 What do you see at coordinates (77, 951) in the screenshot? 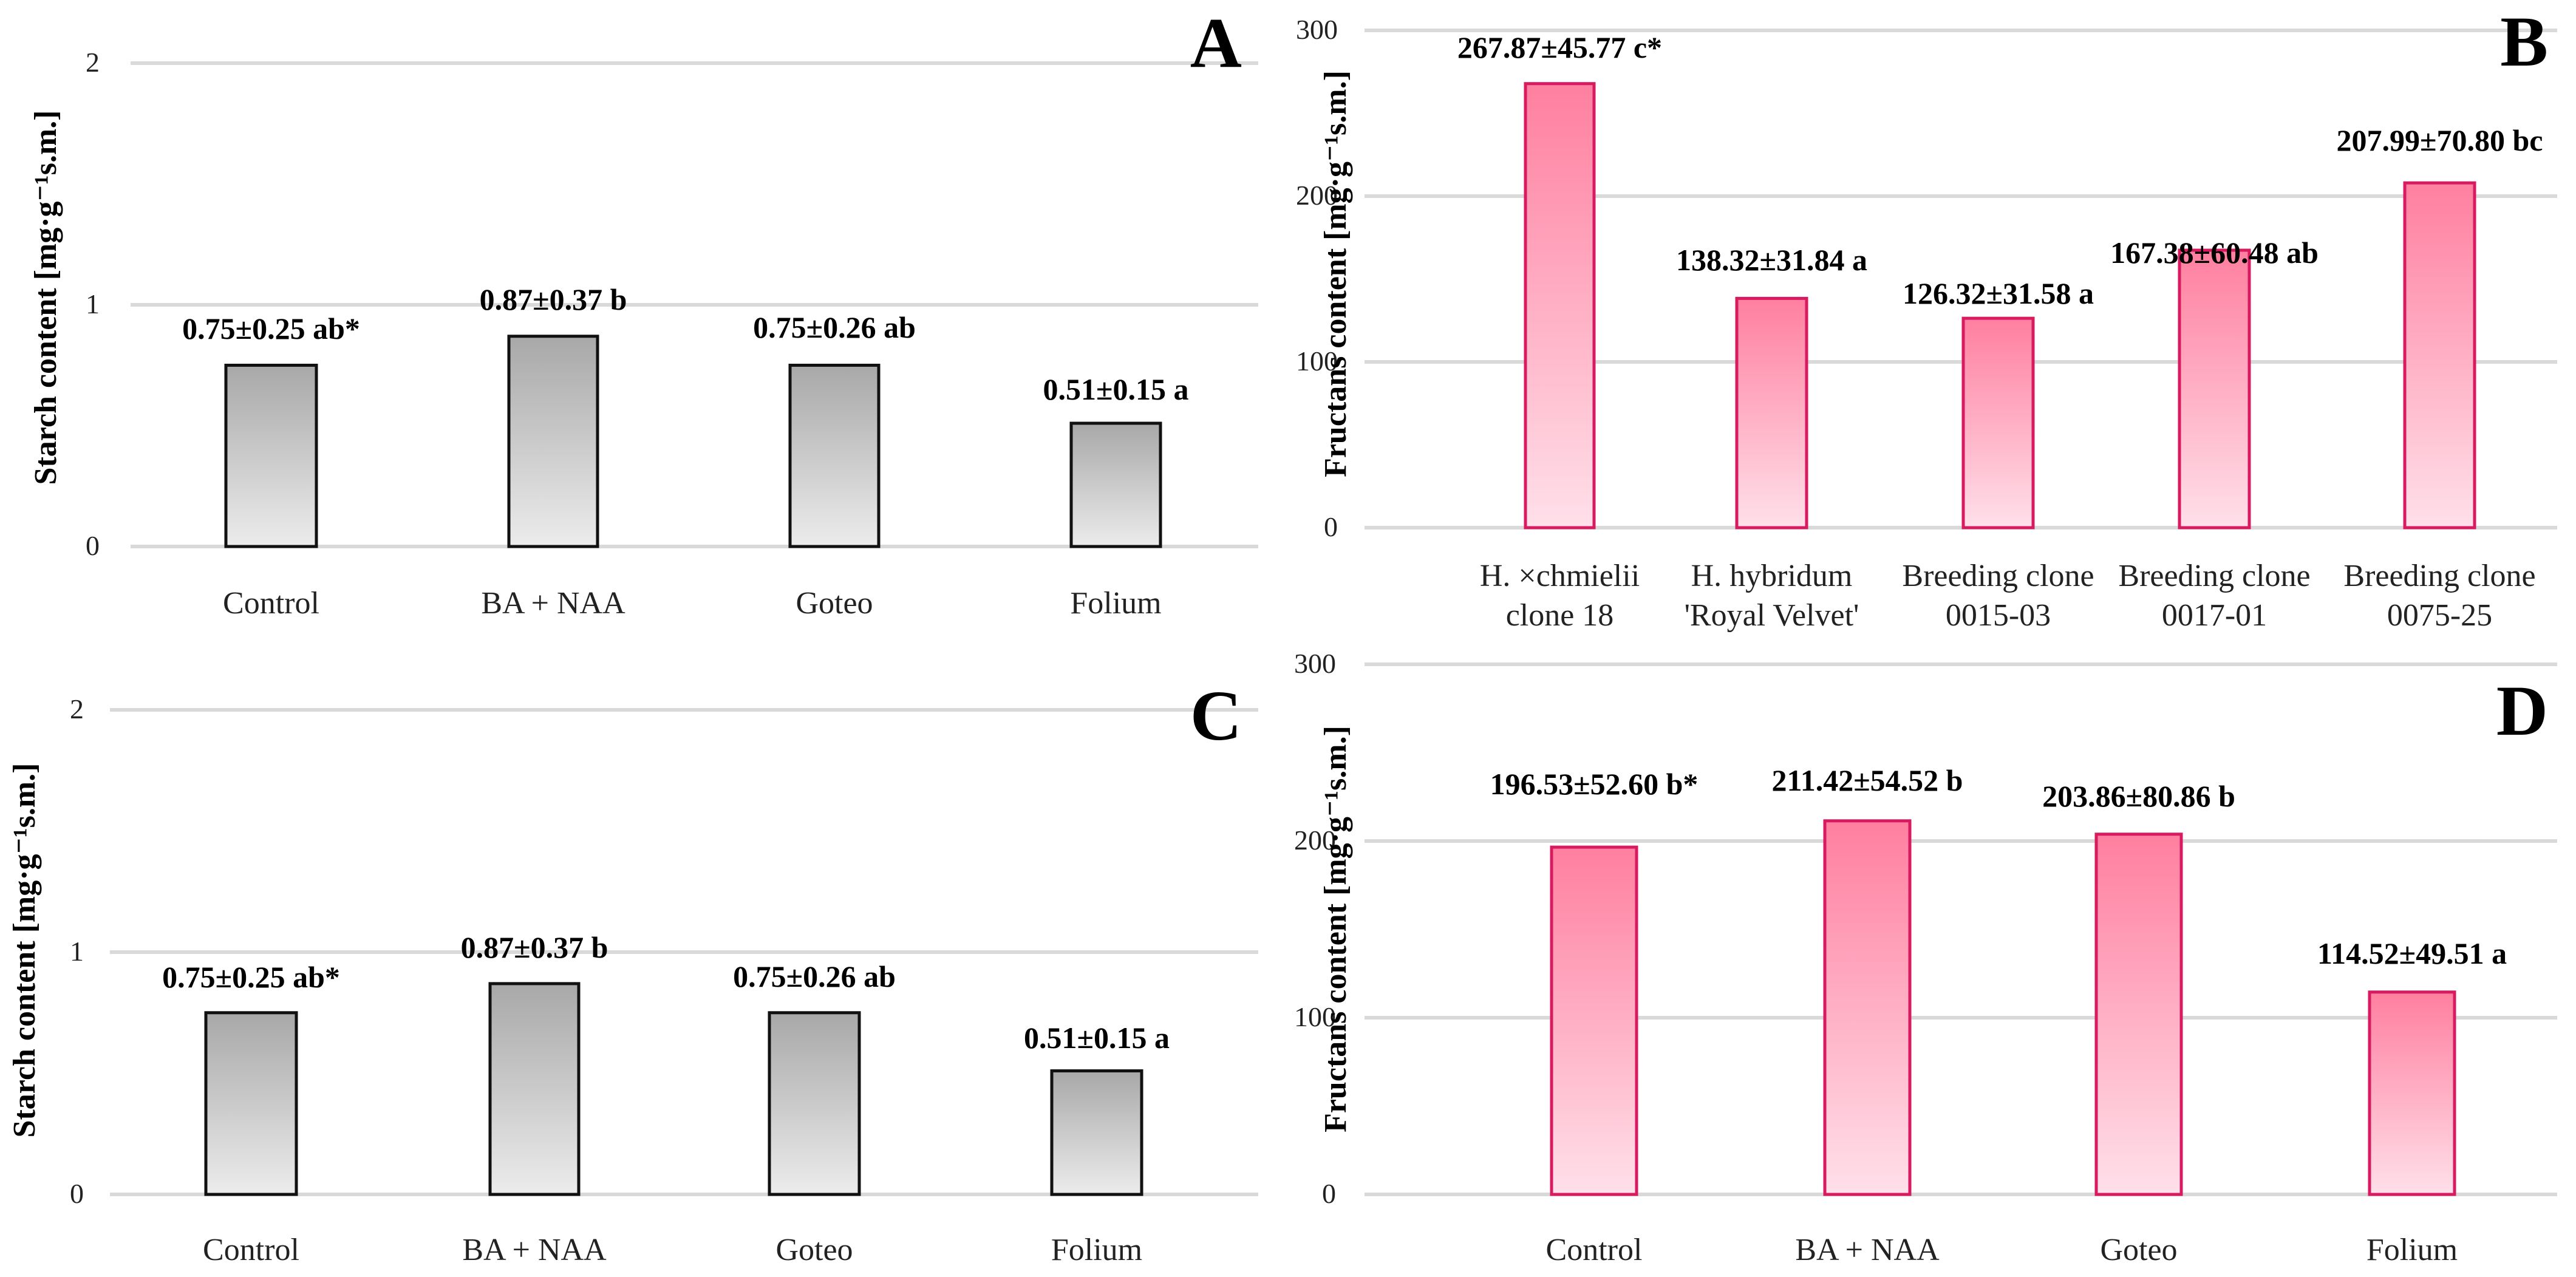
I see `panel-c-y-tick-label: 1` at bounding box center [77, 951].